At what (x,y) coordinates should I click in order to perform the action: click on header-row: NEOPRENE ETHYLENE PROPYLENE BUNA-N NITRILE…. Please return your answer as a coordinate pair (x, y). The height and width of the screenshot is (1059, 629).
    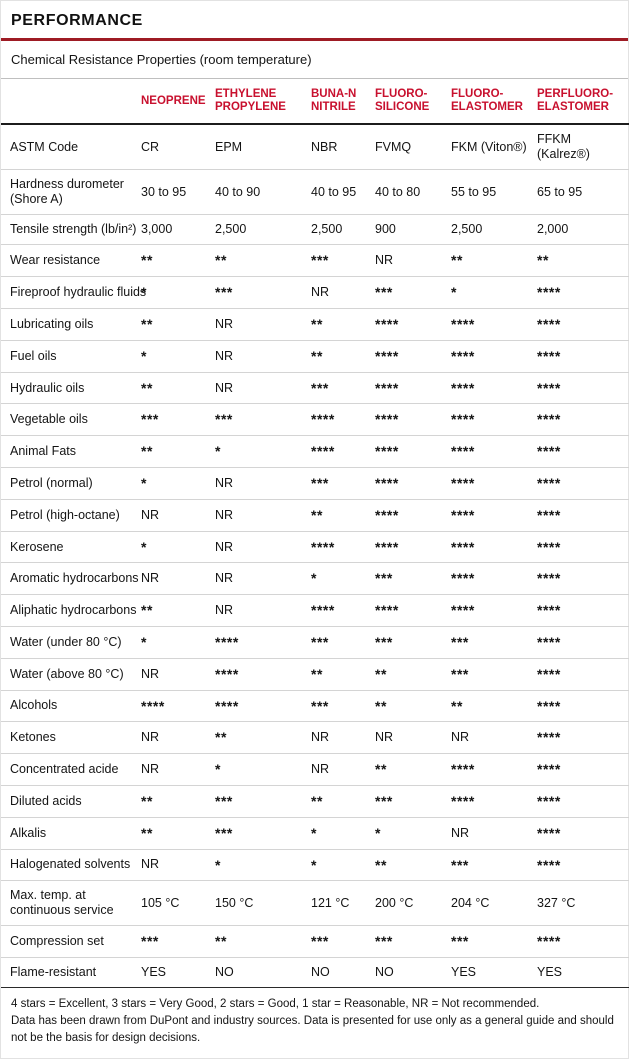
    Looking at the image, I should click on (315, 102).